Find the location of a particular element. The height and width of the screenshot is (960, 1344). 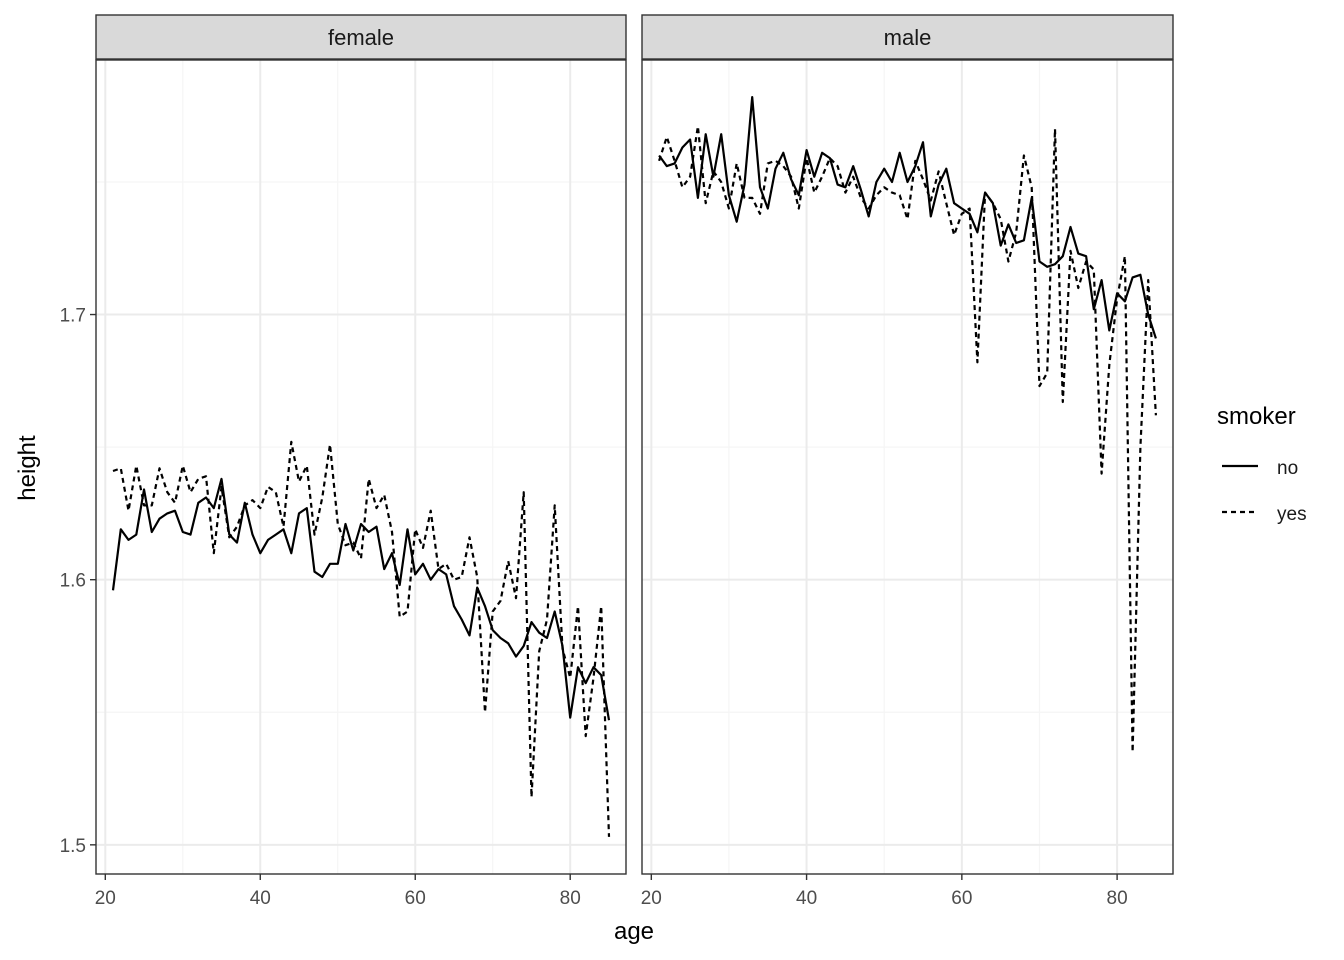

facet-strip-label: male is located at coordinates (908, 37).